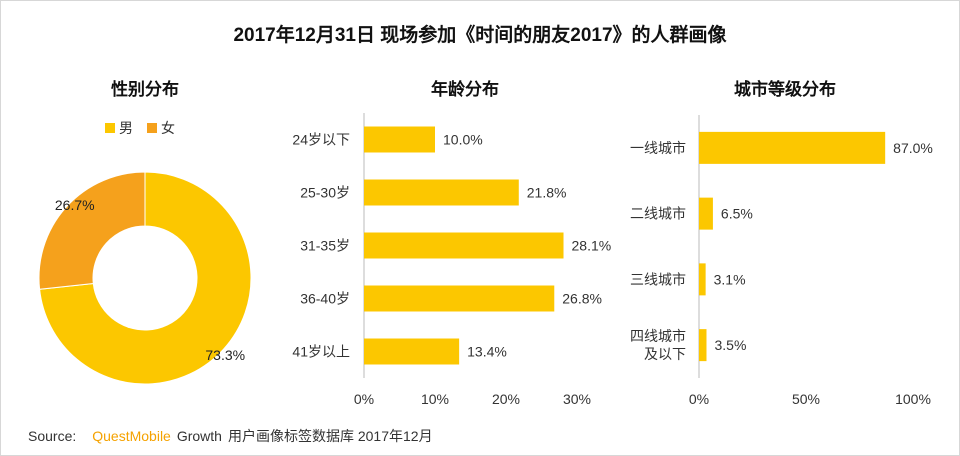 The height and width of the screenshot is (456, 960). Describe the element at coordinates (110, 128) in the screenshot. I see `legend-swatch-male` at that location.